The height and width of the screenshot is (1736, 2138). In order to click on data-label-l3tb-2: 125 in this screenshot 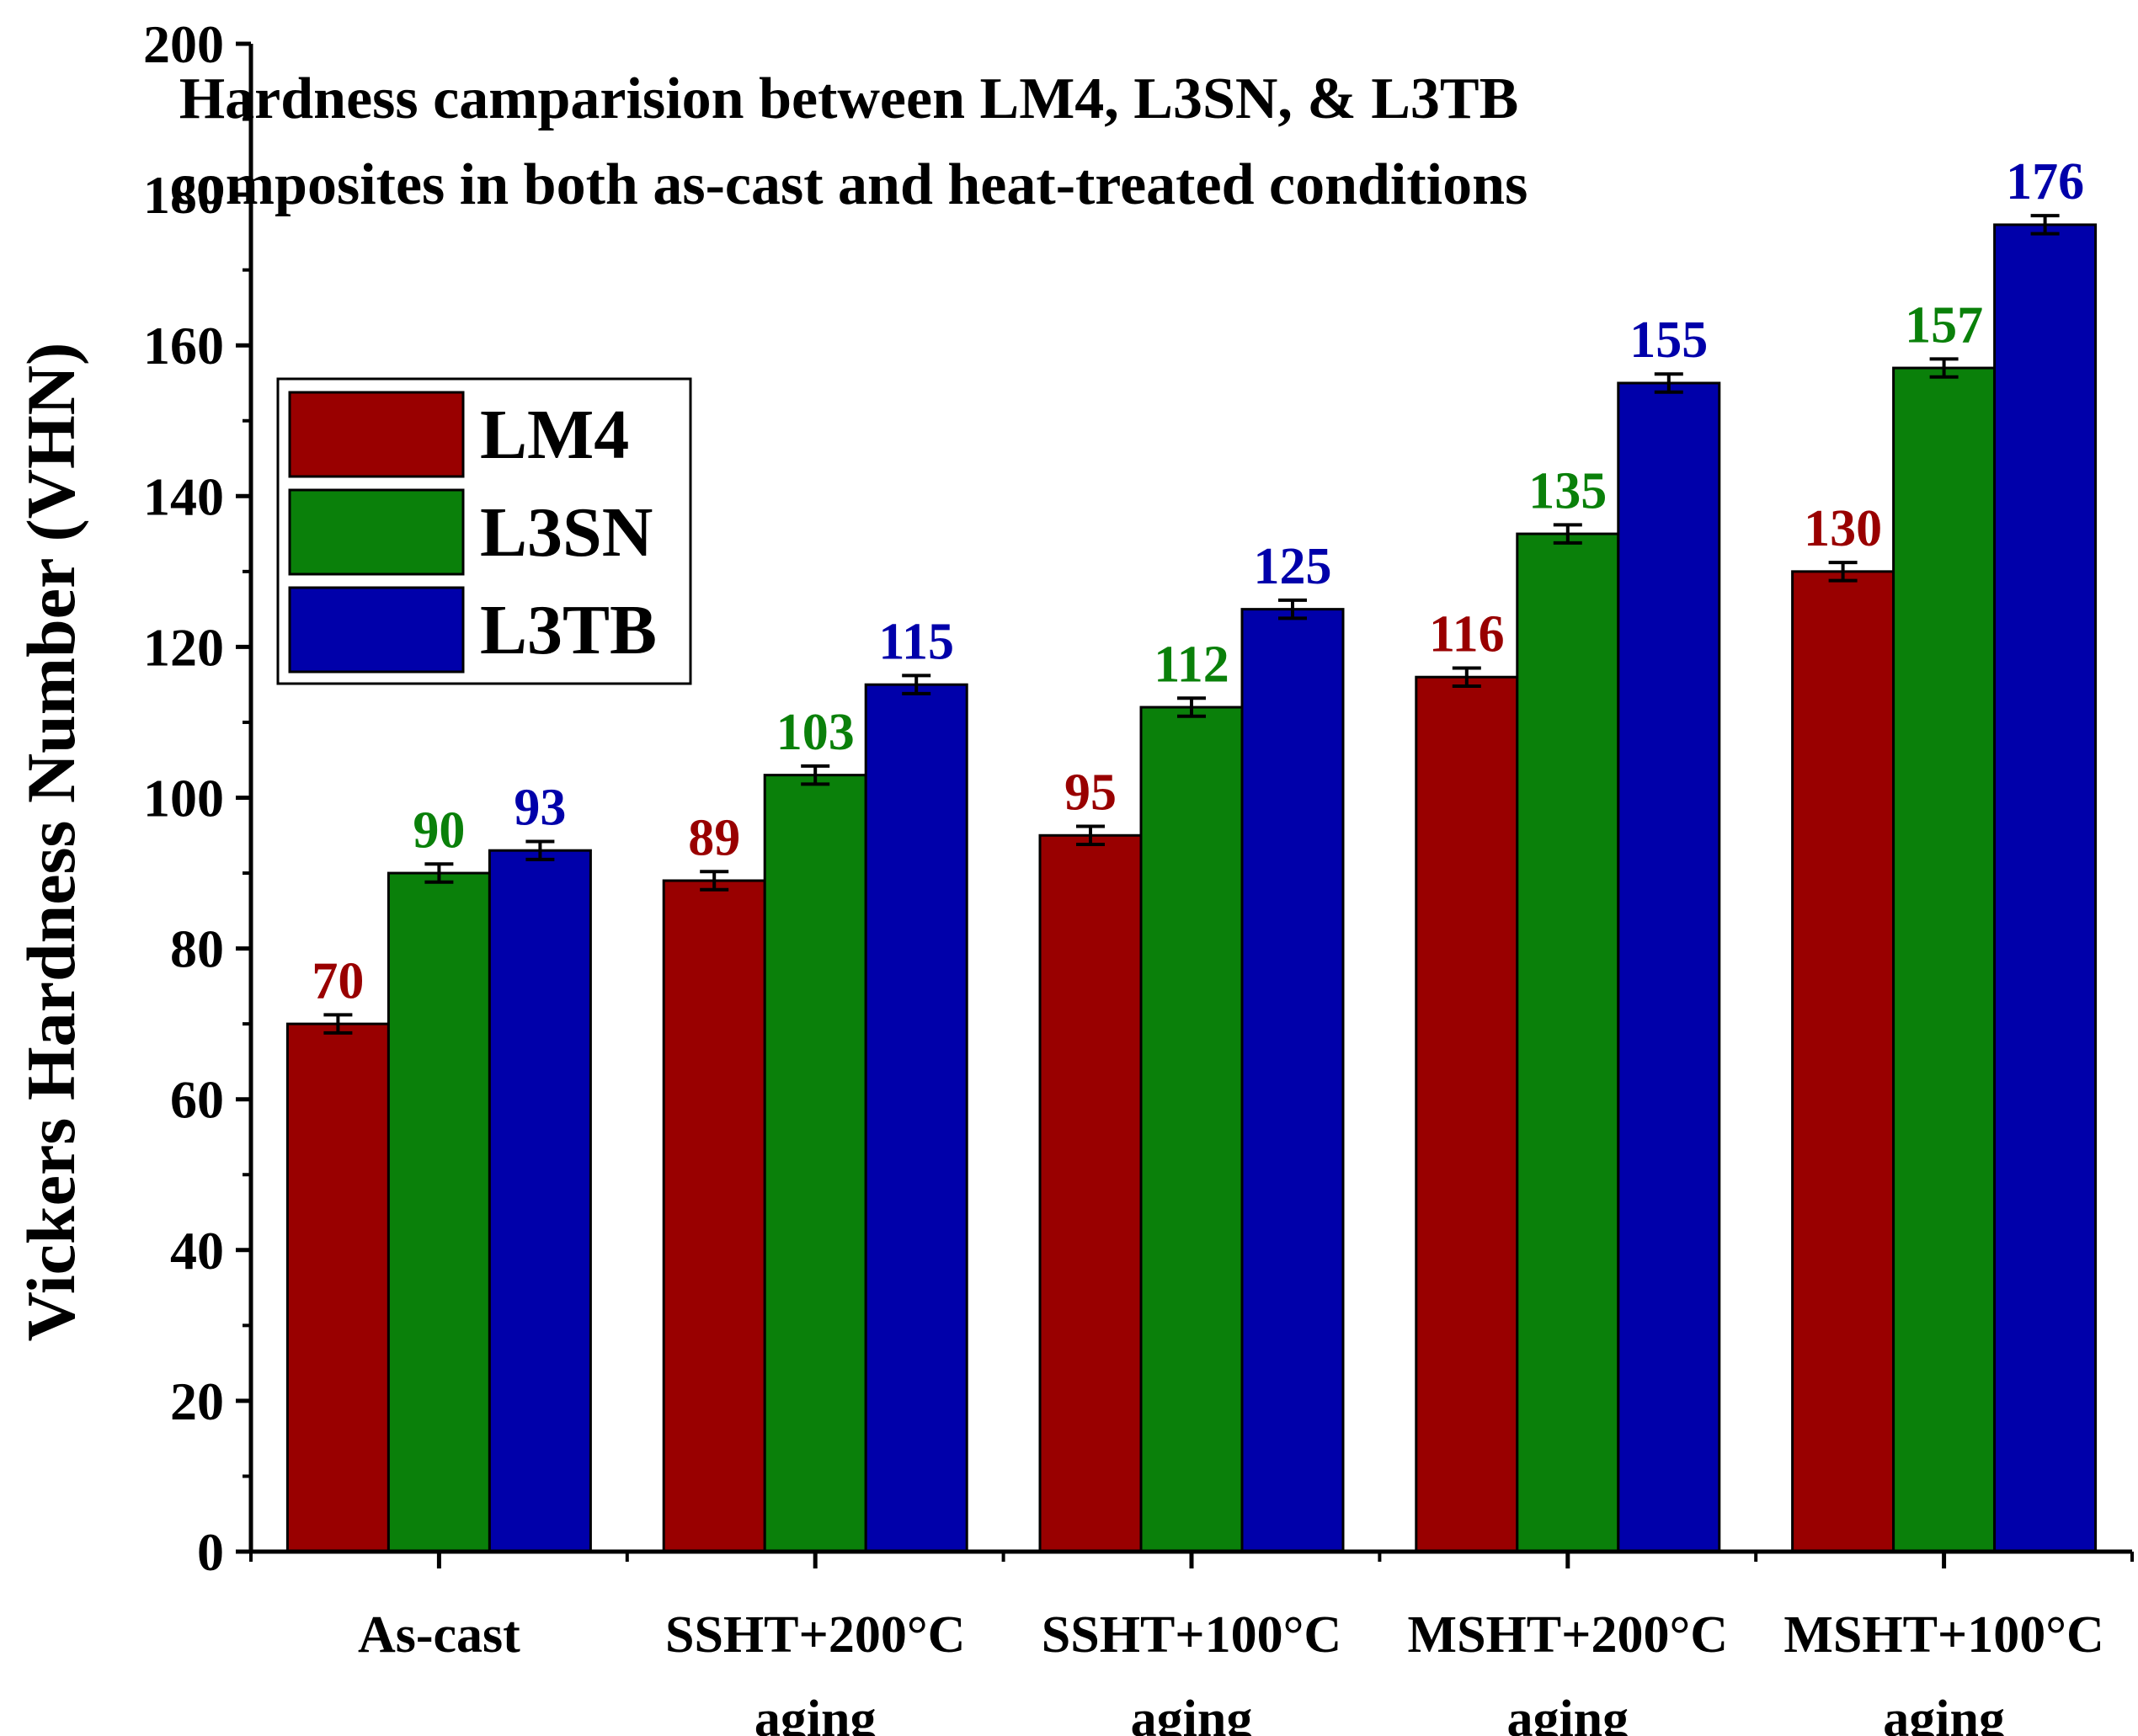, I will do `click(1293, 566)`.